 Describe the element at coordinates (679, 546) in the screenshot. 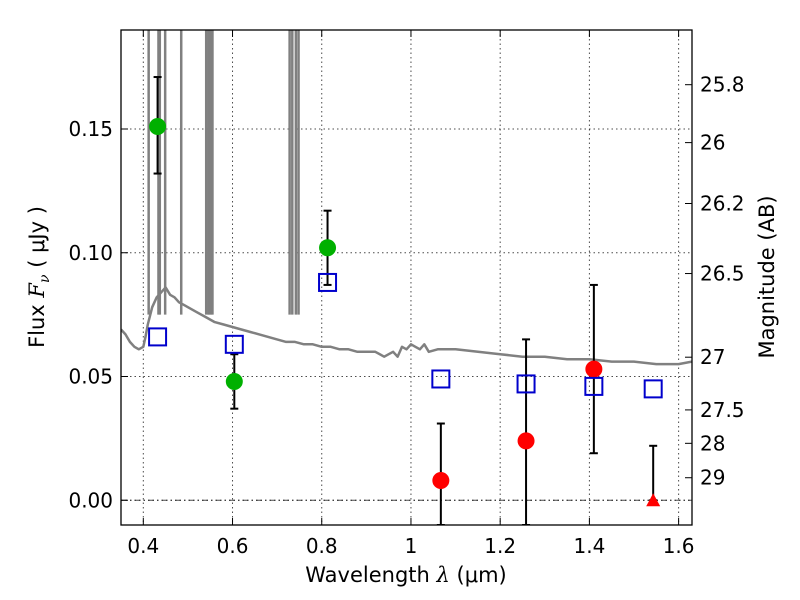

I see `x-tick-label: 1.6` at that location.